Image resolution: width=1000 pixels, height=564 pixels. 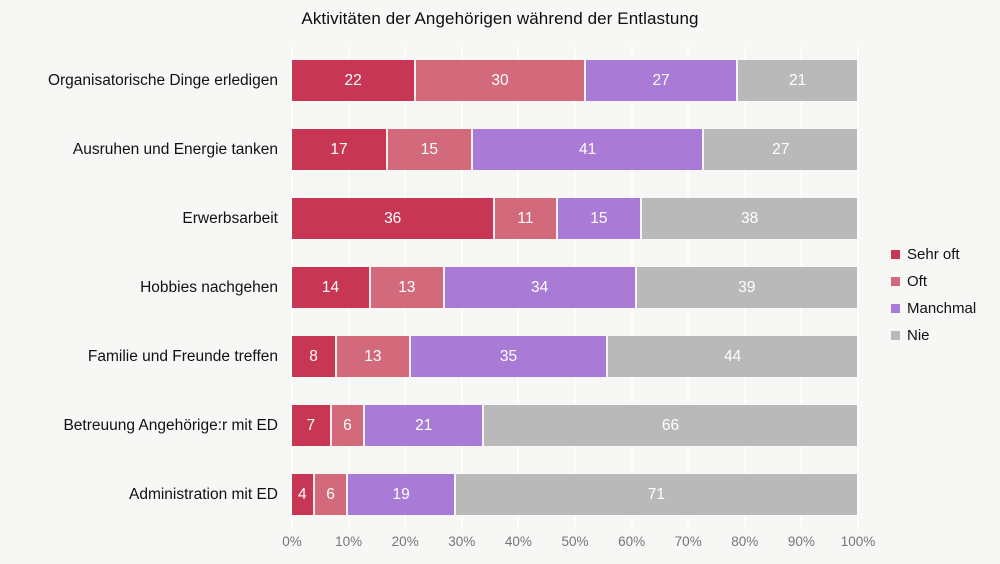 I want to click on bar-segment-sehr-oft: 17, so click(x=340, y=149).